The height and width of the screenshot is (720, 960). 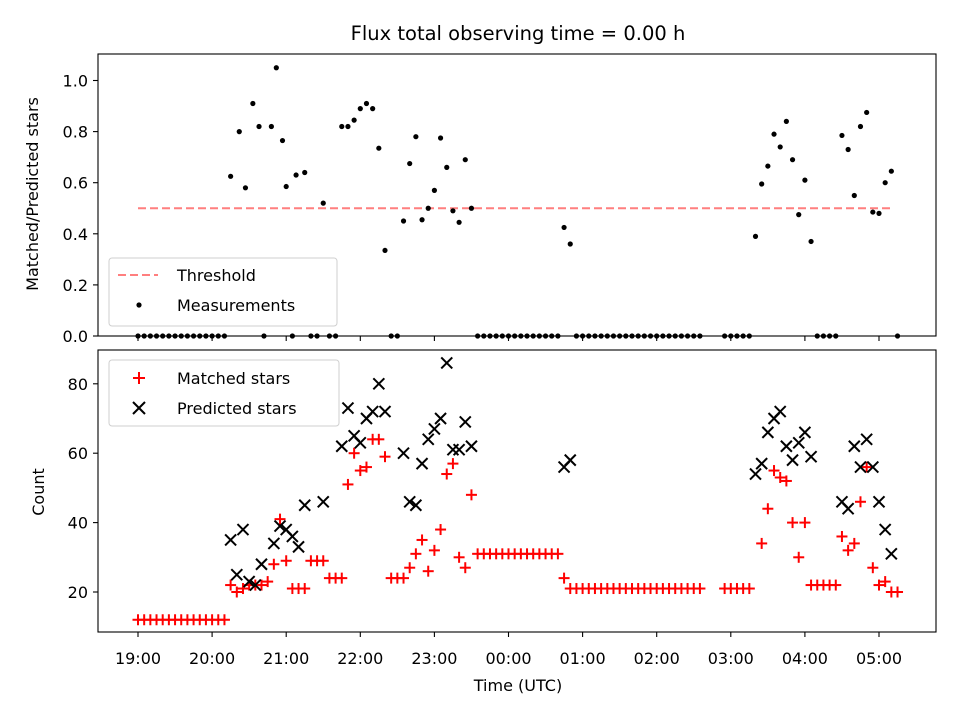 I want to click on legend-measurements-swatch, so click(x=139, y=305).